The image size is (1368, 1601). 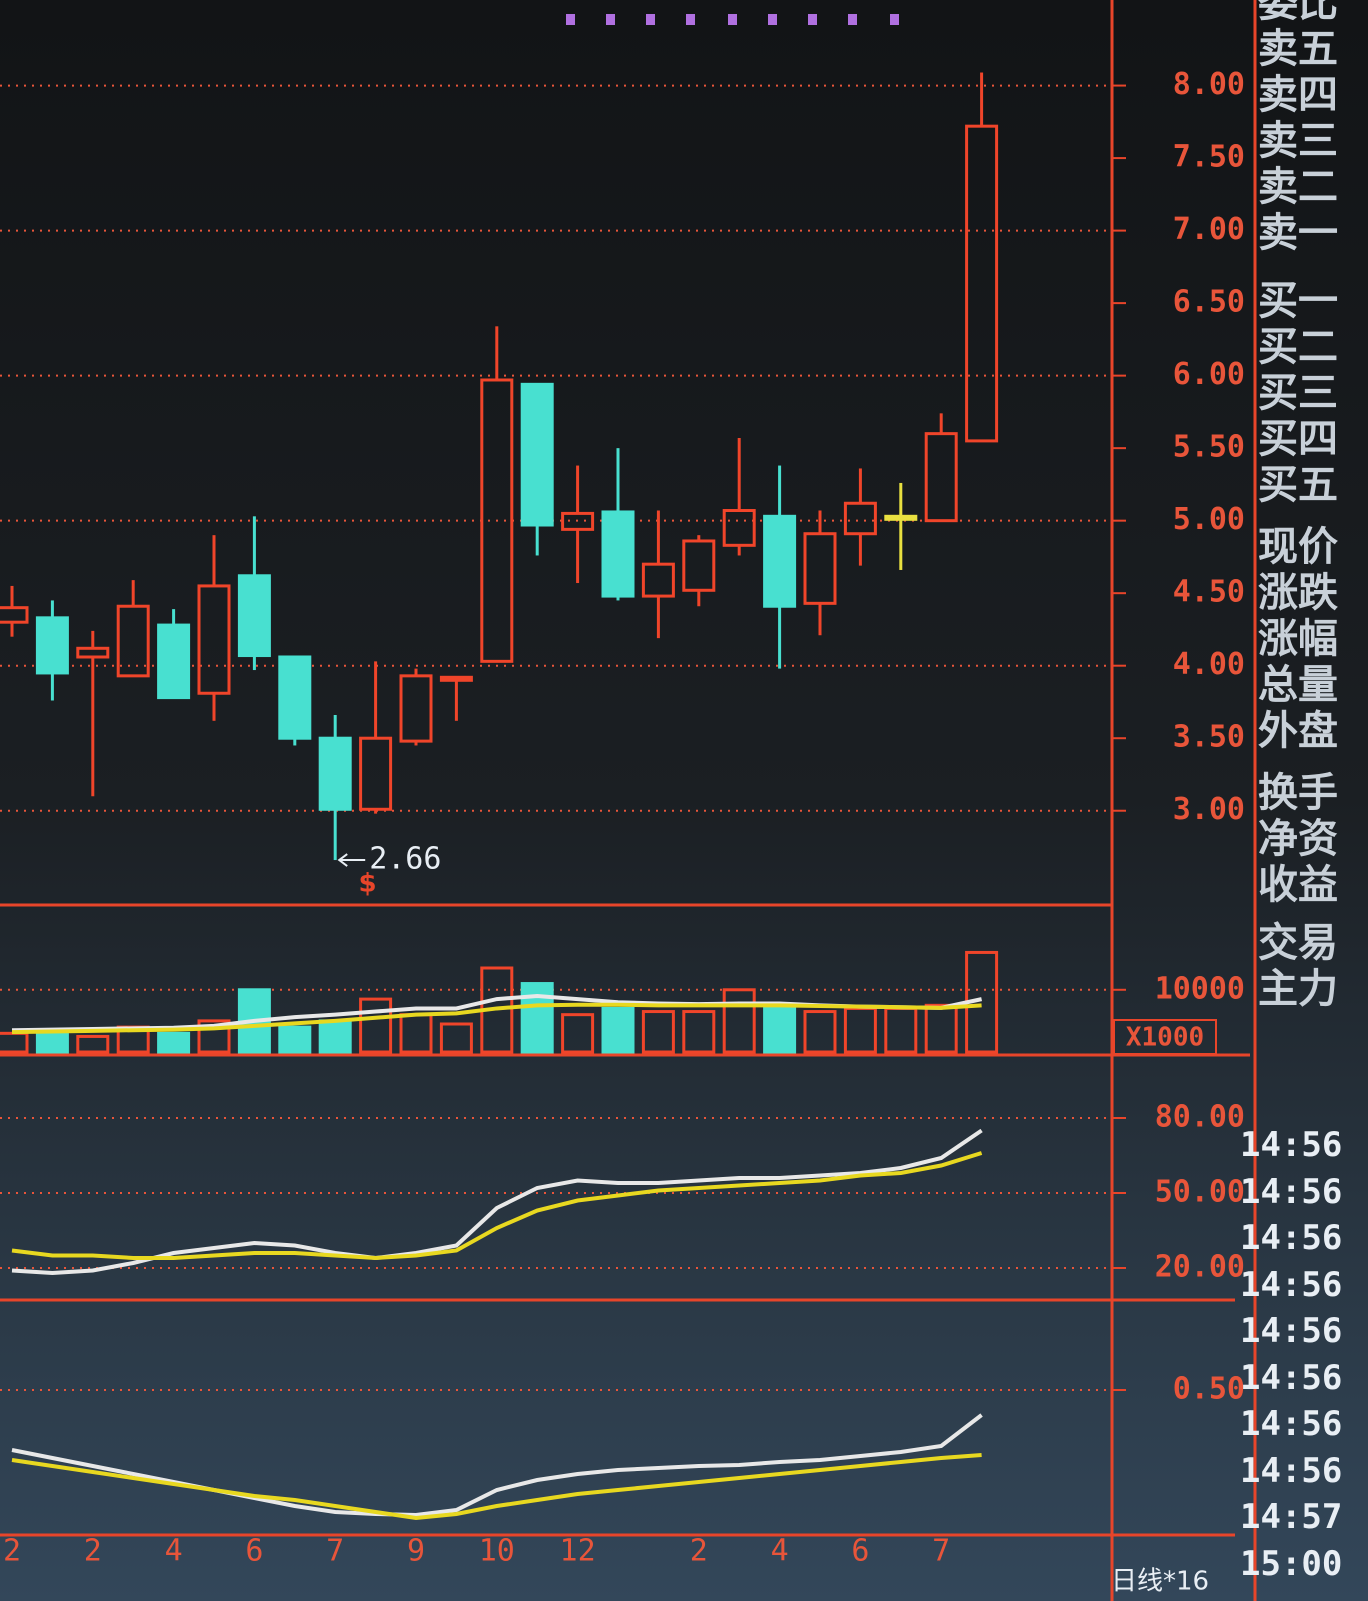 I want to click on side-label: 现价, so click(x=1298, y=547).